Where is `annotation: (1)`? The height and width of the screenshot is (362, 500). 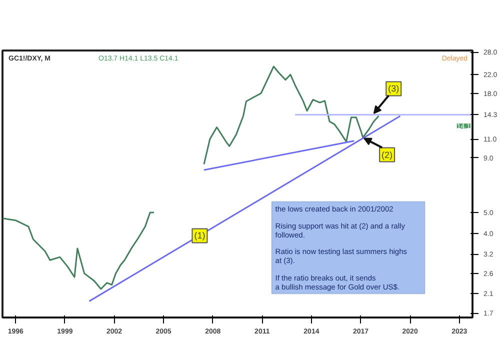
annotation: (1) is located at coordinates (200, 235).